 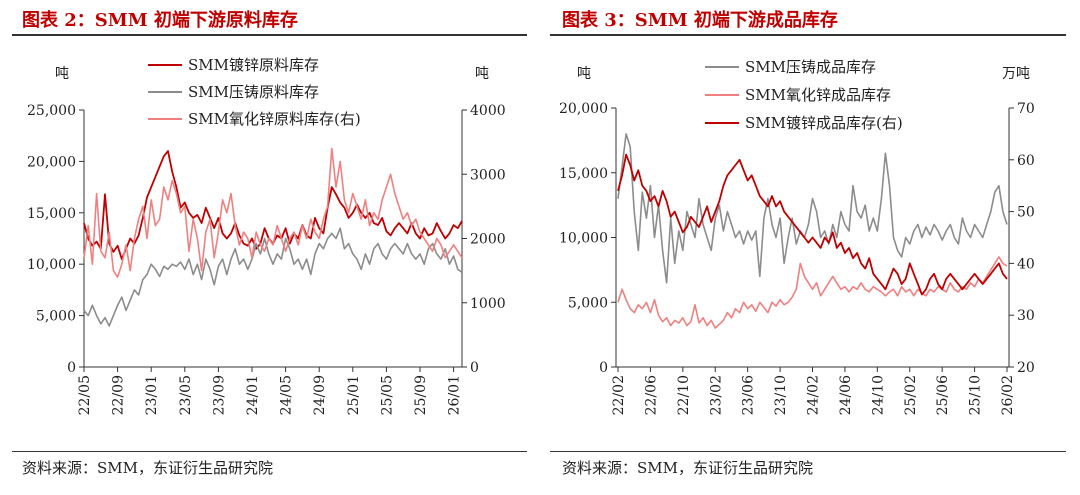 I want to click on x-tick-label: 22/10, so click(x=684, y=395).